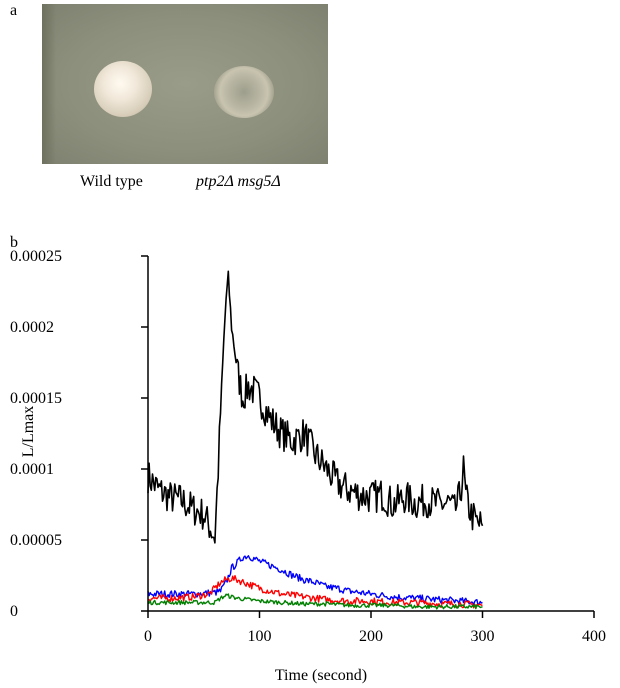 This screenshot has width=620, height=688. What do you see at coordinates (111, 181) in the screenshot?
I see `caption-wild-type: Wild type` at bounding box center [111, 181].